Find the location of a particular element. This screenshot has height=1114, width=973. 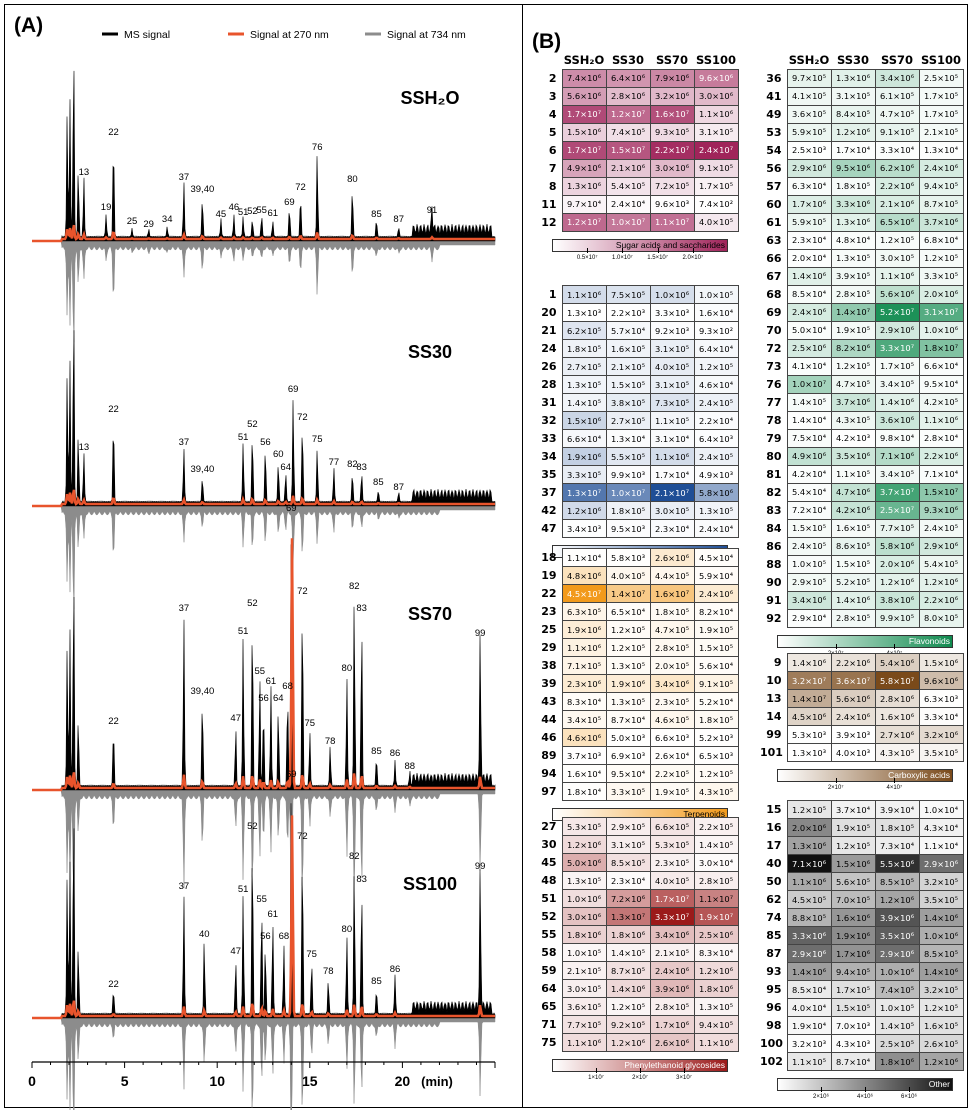

heatmap-cell: 1.9×10⁵ is located at coordinates (716, 629).